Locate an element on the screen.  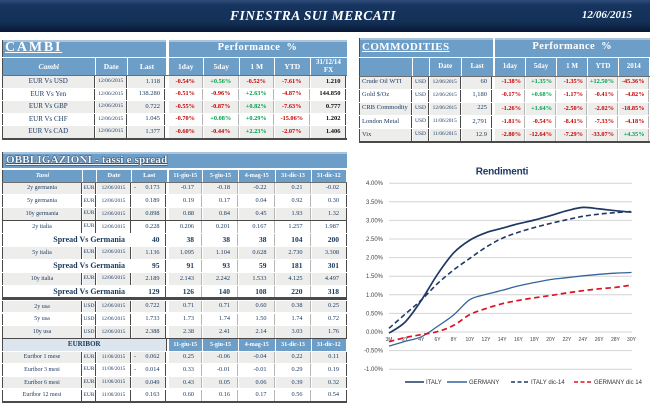
svg-text: 4Y is located at coordinates (421, 340).